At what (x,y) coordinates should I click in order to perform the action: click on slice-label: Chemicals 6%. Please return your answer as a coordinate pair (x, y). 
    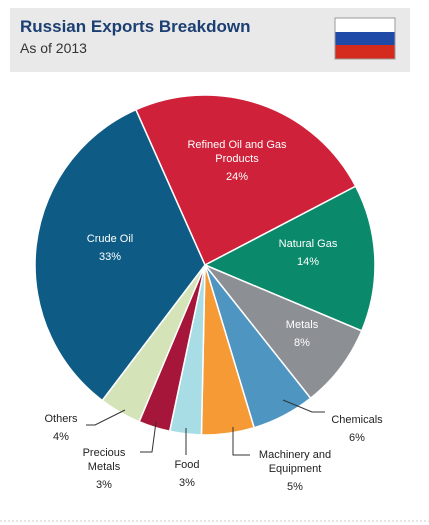
    Looking at the image, I should click on (357, 429).